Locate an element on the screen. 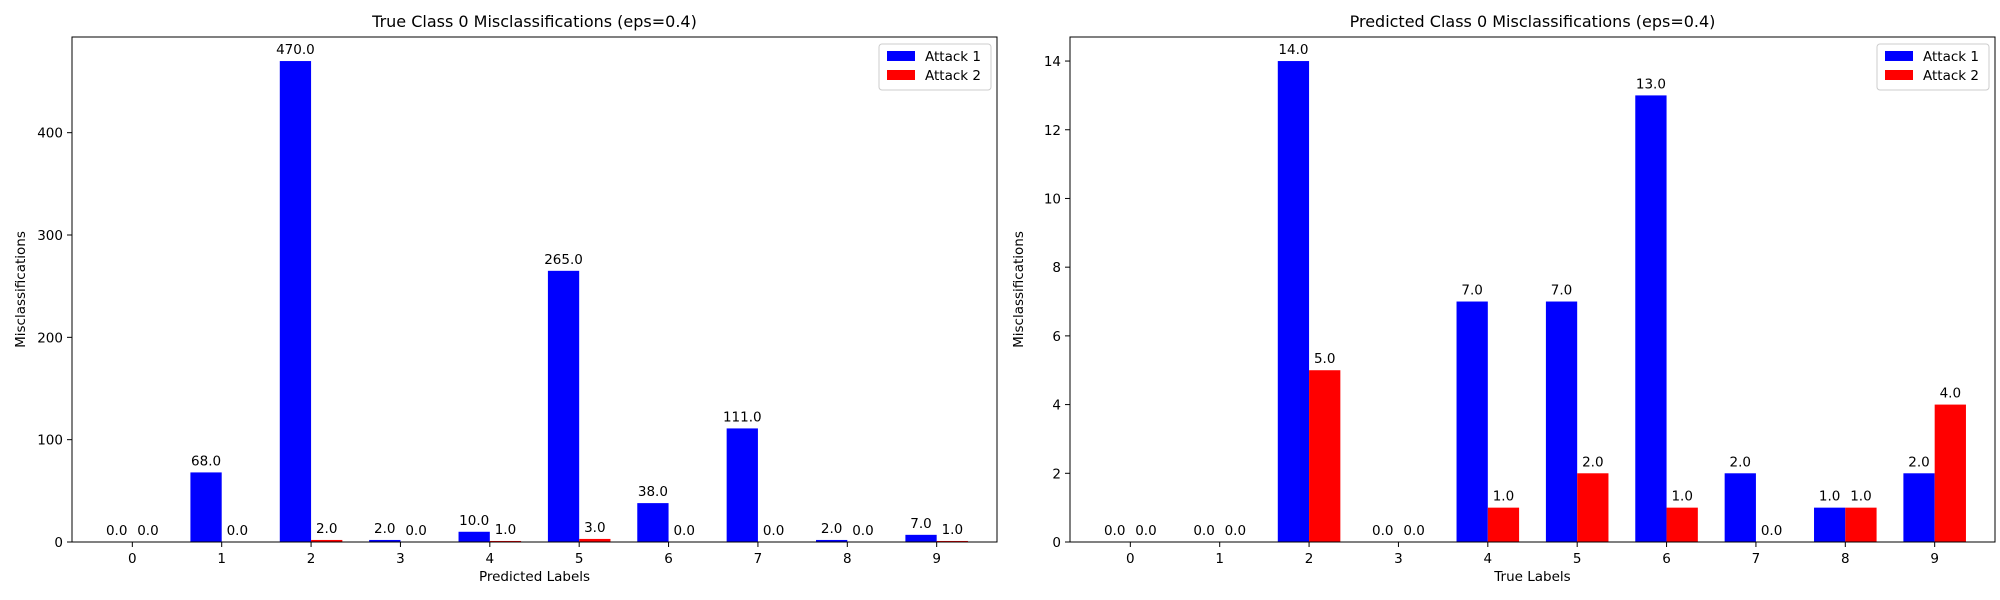 Image resolution: width=2000 pixels, height=600 pixels. x-tick-label: 2 is located at coordinates (1309, 559).